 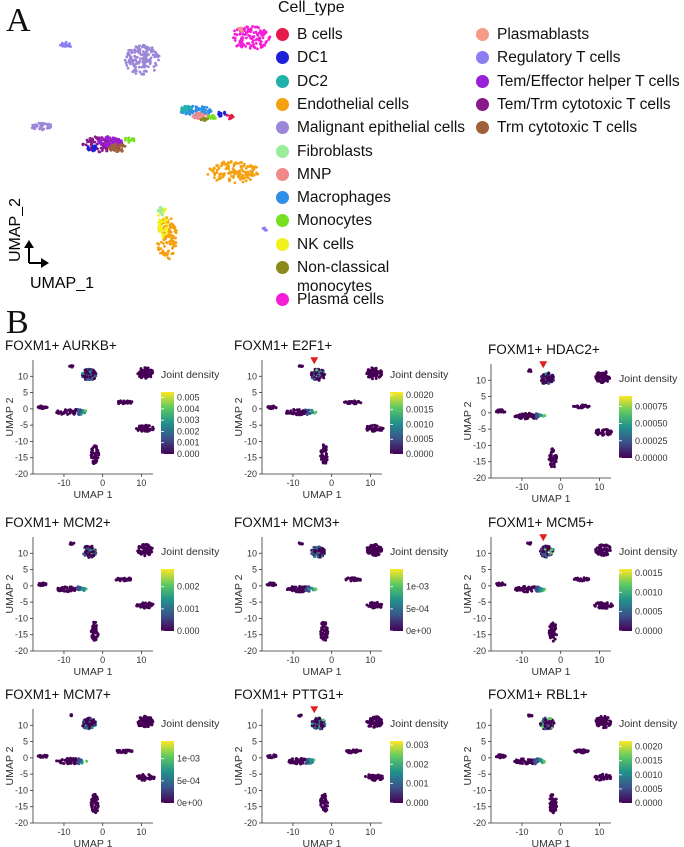 I want to click on colorbar-tick-label: 0.0000, so click(x=420, y=454).